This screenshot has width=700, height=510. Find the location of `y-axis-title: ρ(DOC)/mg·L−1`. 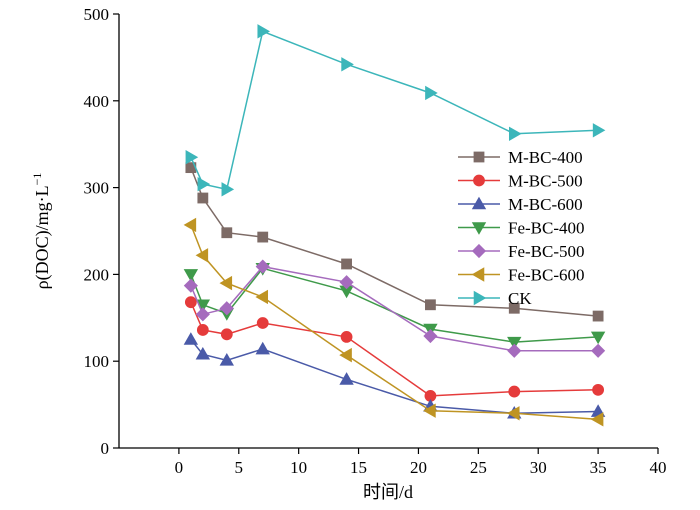

y-axis-title: ρ(DOC)/mg·L−1 is located at coordinates (41, 231).